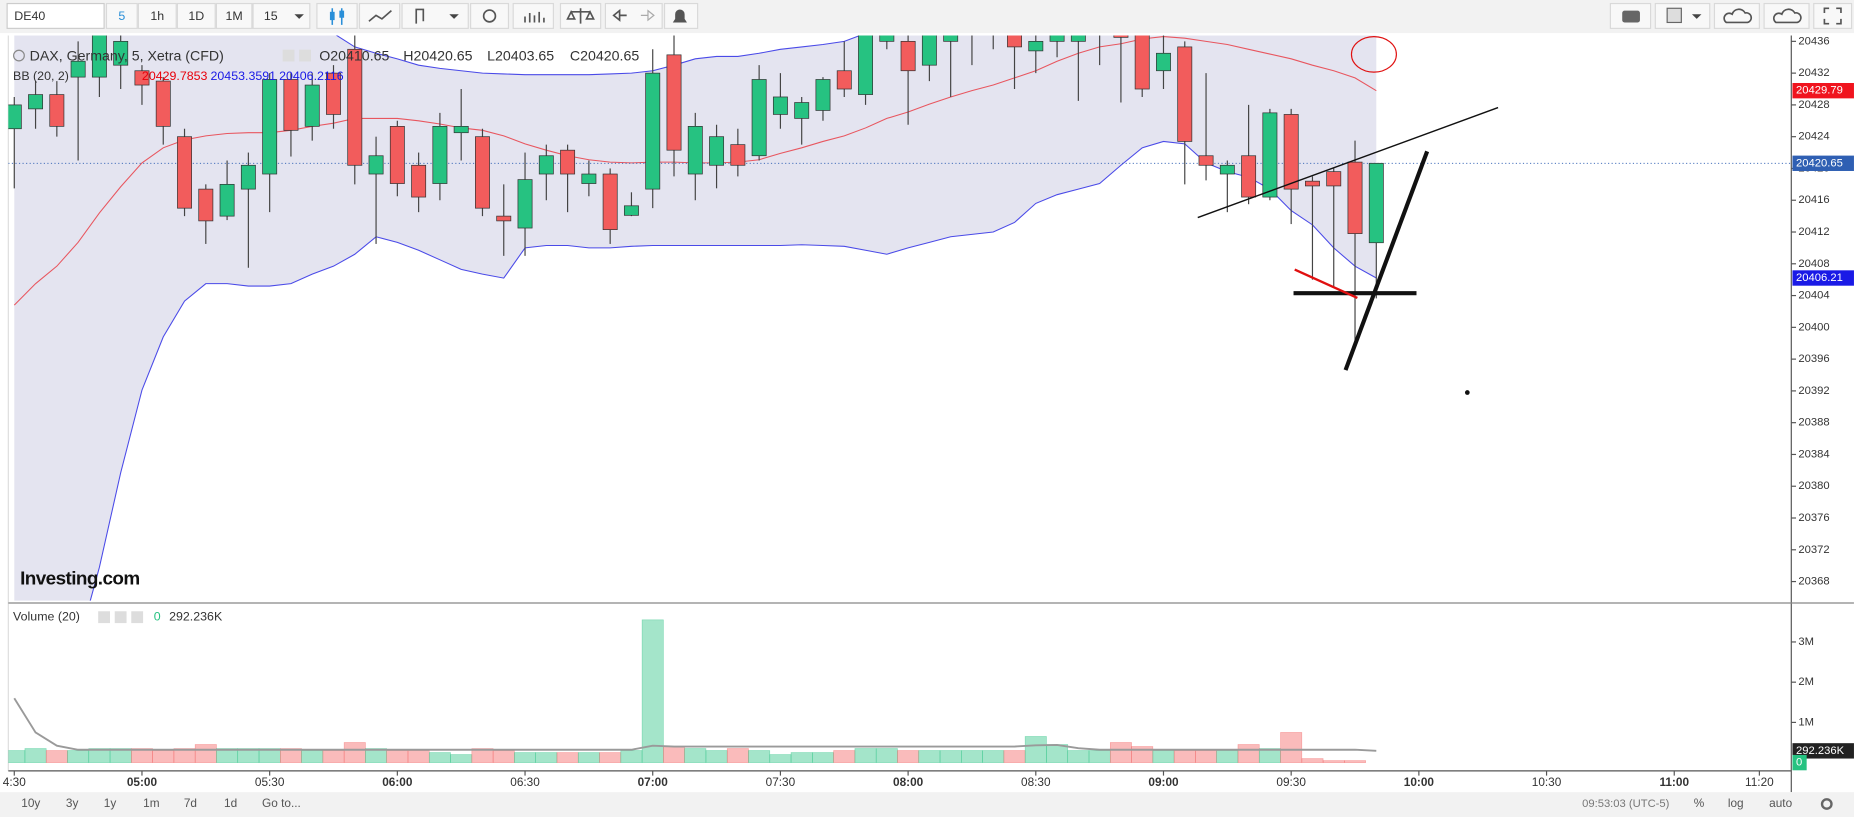 The width and height of the screenshot is (1854, 817). I want to click on ohlc-low: L20403.65, so click(520, 57).